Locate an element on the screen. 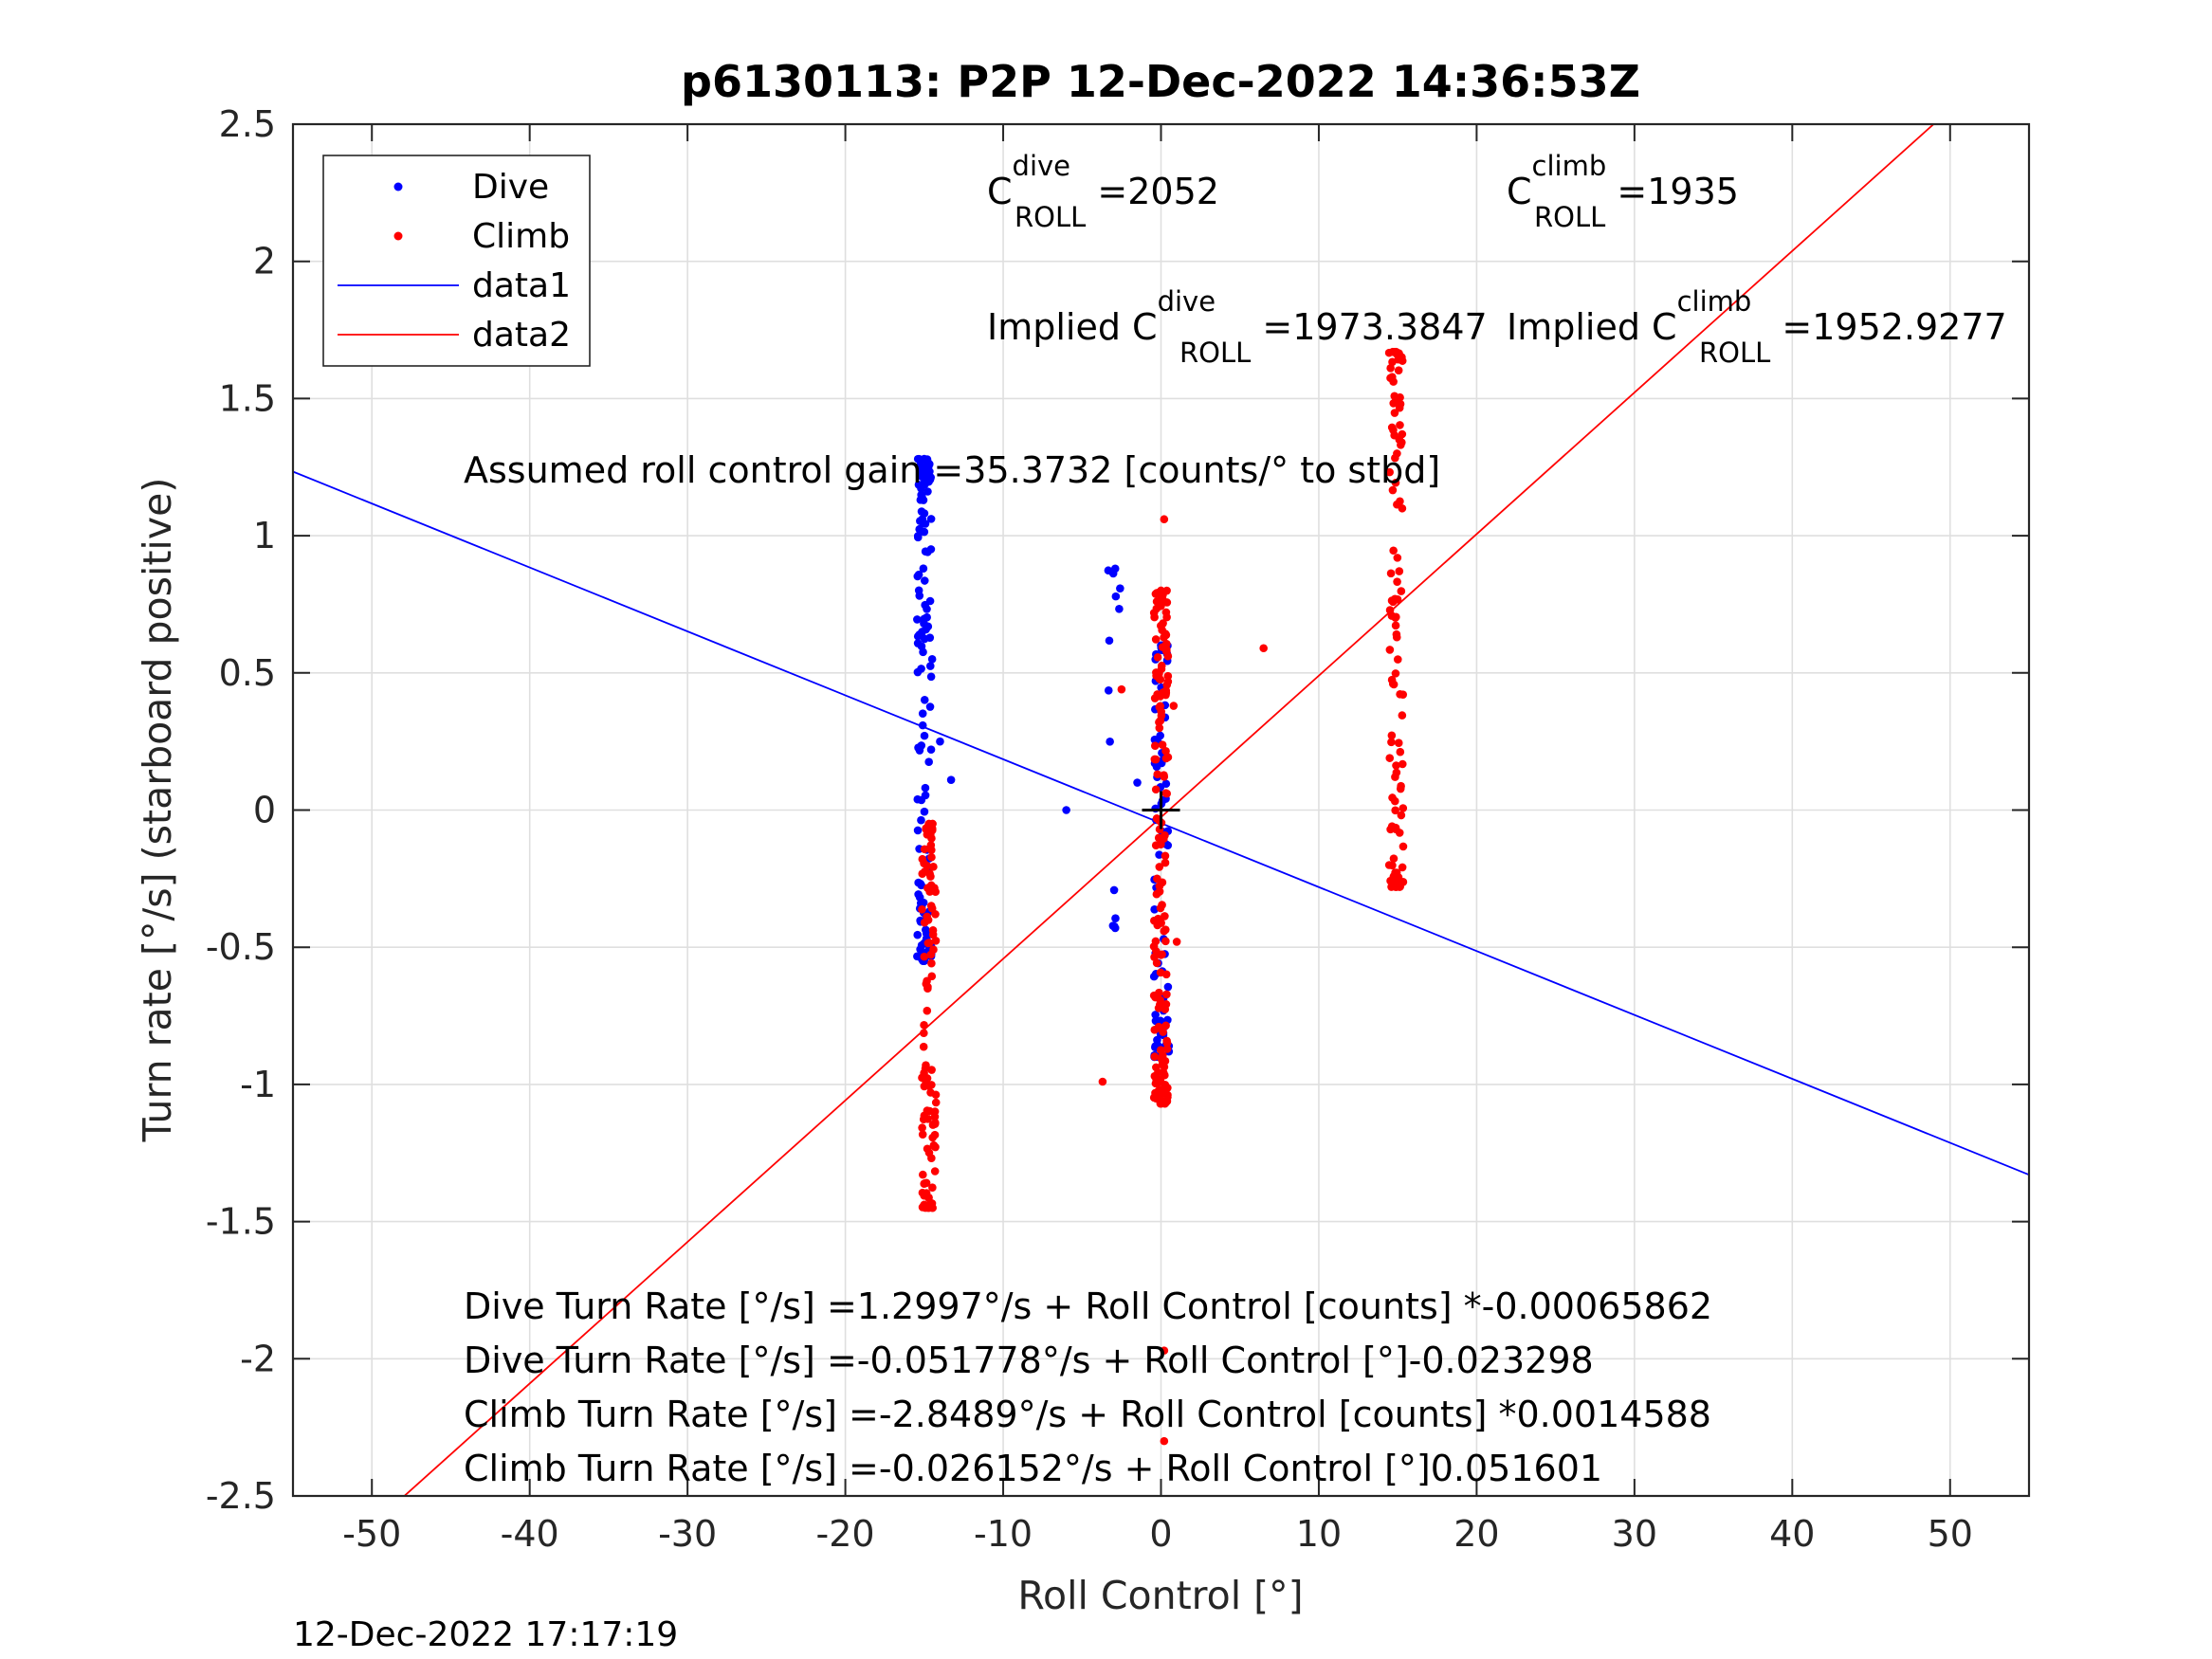  legend-box is located at coordinates (456, 261).